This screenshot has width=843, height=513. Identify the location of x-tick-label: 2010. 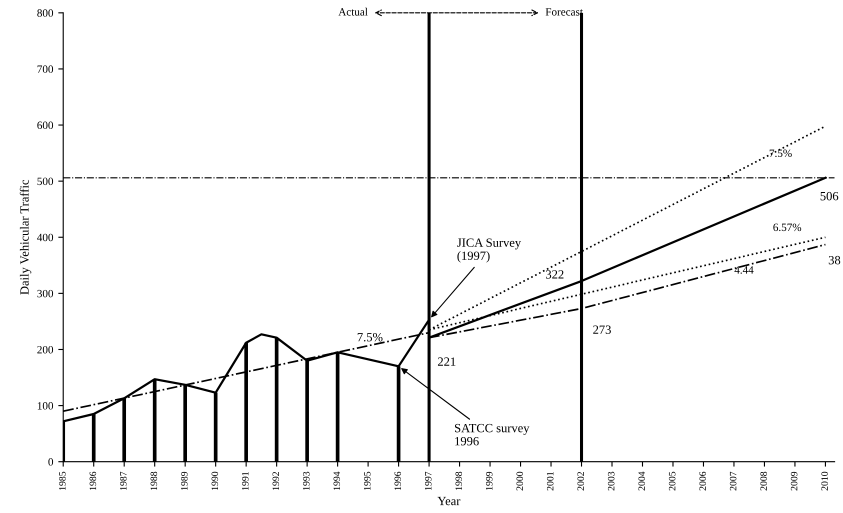
(824, 481).